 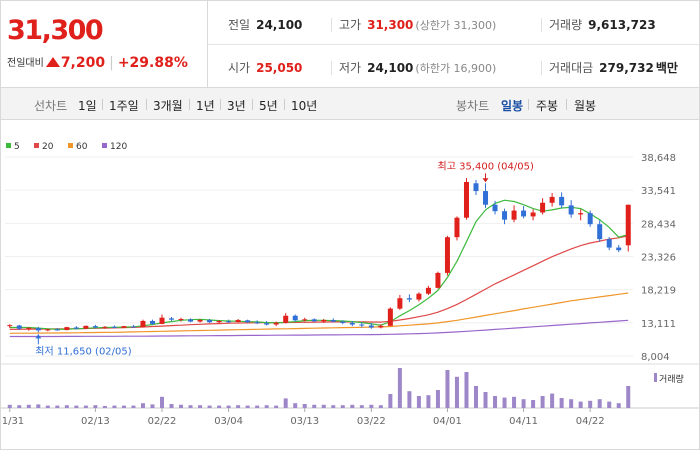 I want to click on legend-label-120: 120, so click(x=118, y=147).